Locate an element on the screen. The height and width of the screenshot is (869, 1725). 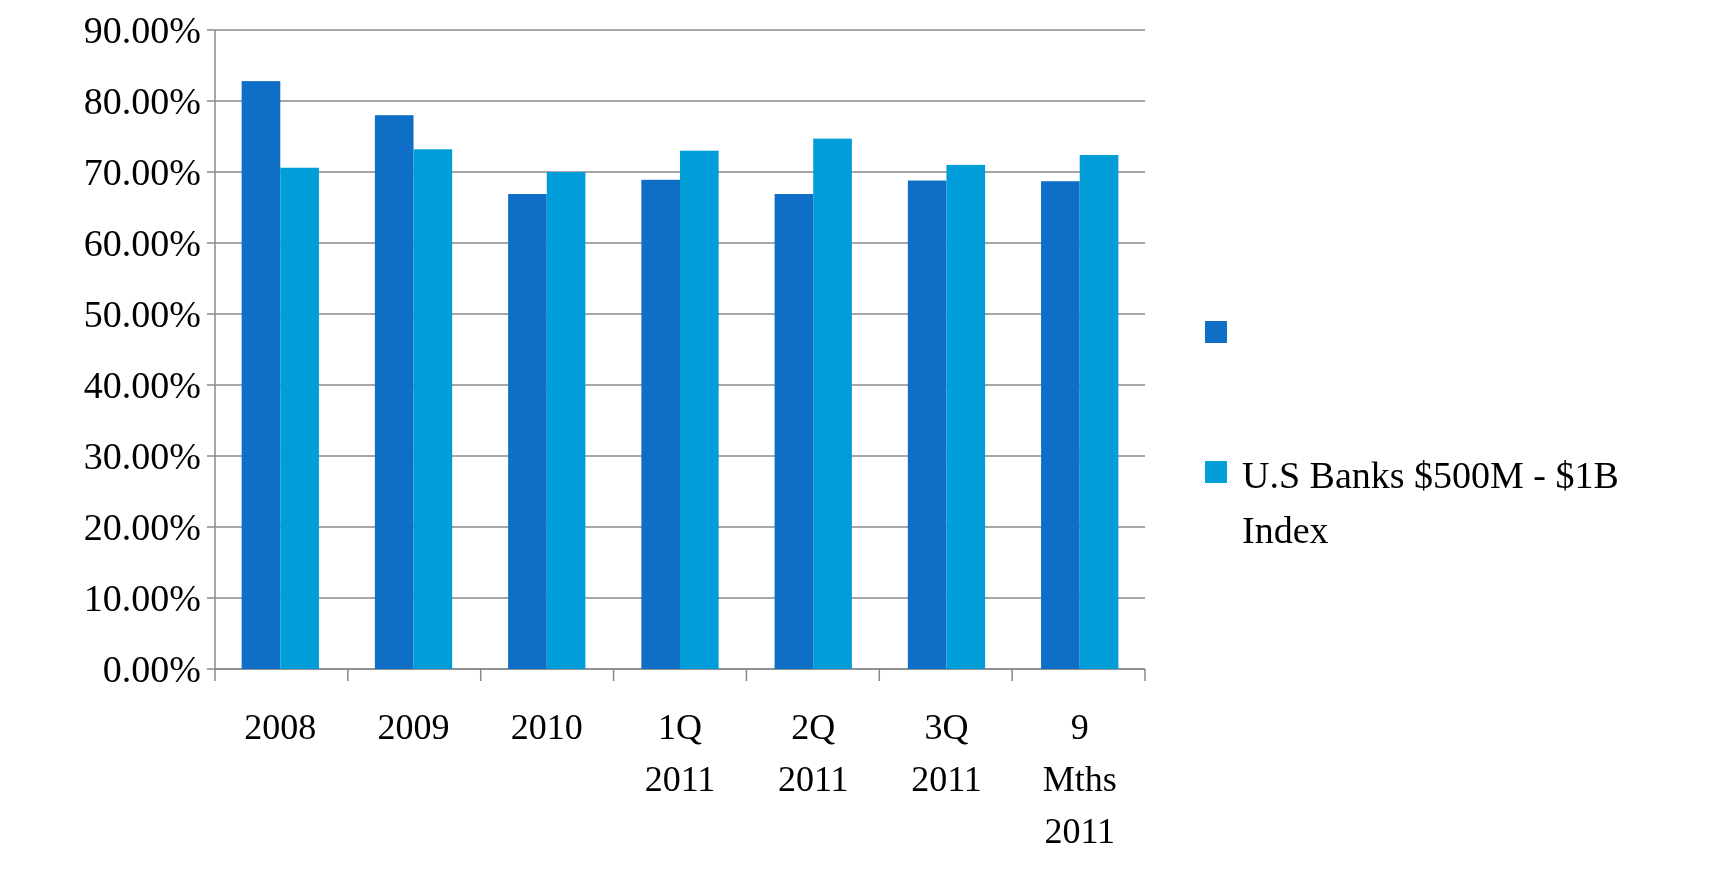
y-tick-label: 50.00% is located at coordinates (142, 314).